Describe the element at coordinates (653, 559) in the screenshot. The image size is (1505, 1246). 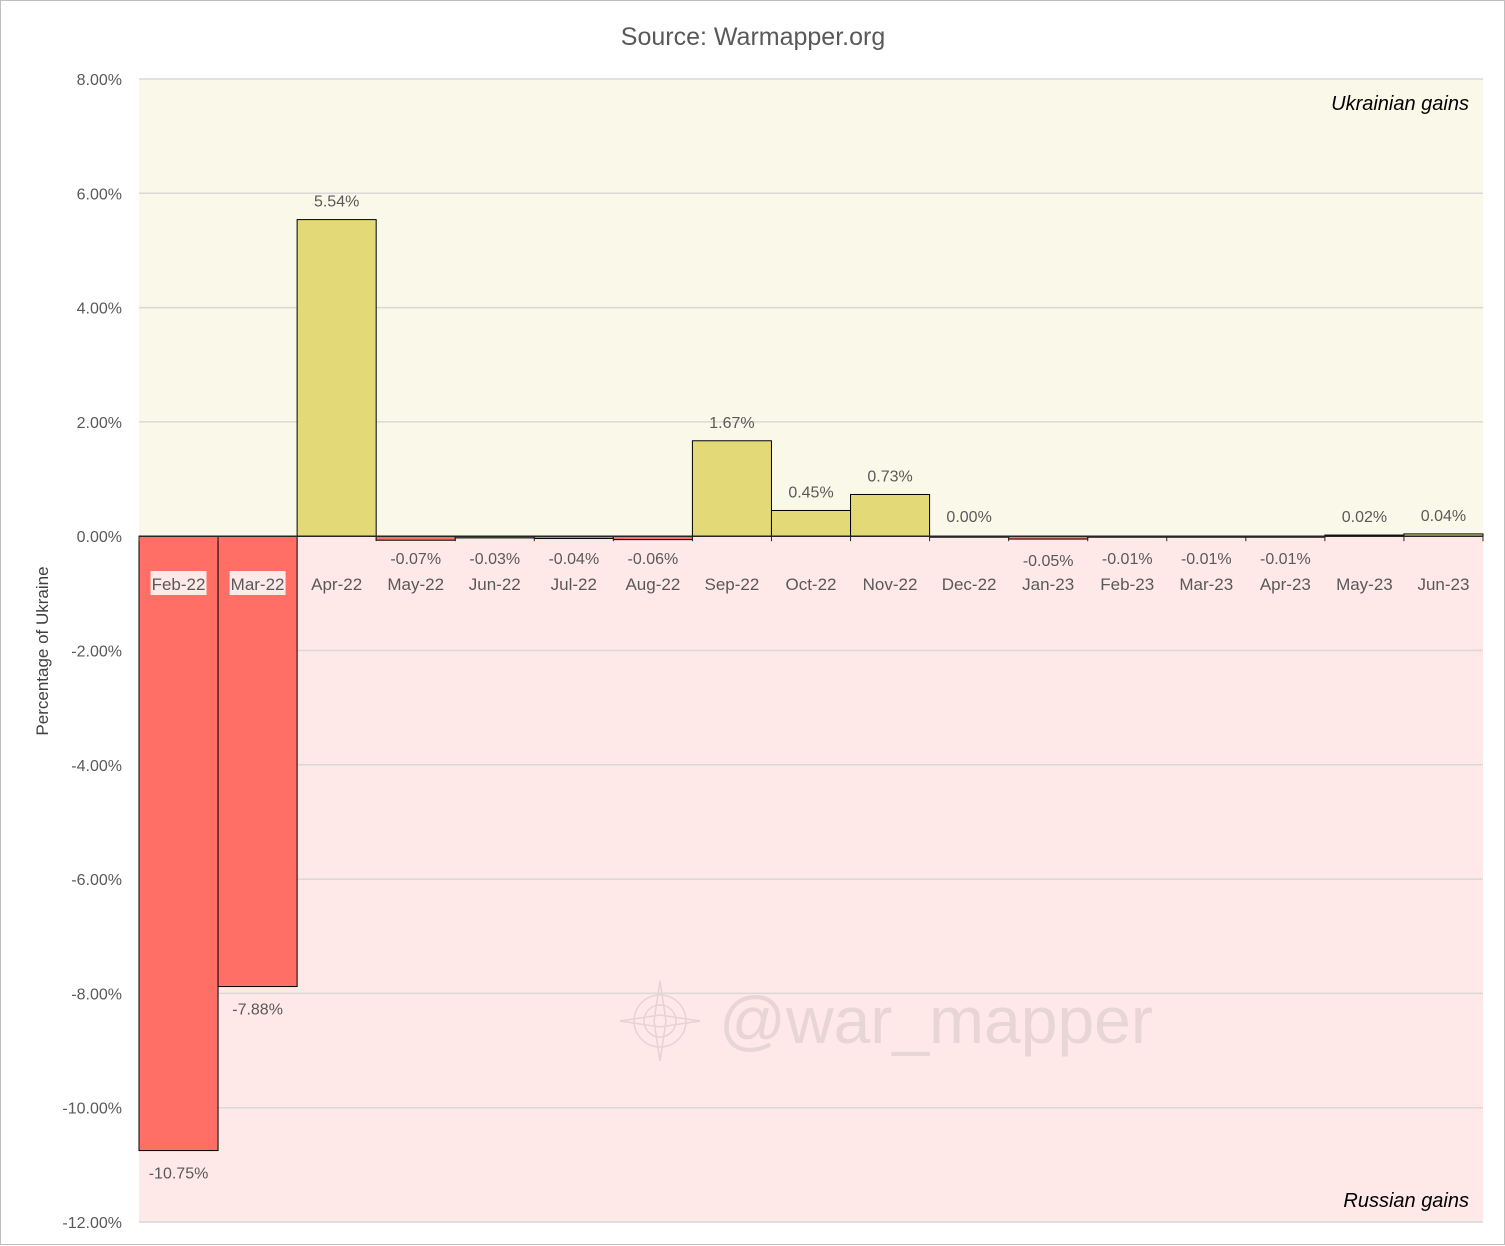
I see `data-label: -0.06%` at that location.